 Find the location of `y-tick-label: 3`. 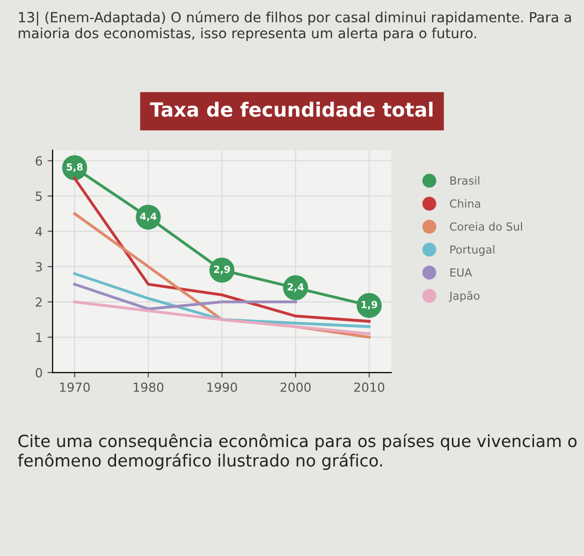

y-tick-label: 3 is located at coordinates (39, 267).